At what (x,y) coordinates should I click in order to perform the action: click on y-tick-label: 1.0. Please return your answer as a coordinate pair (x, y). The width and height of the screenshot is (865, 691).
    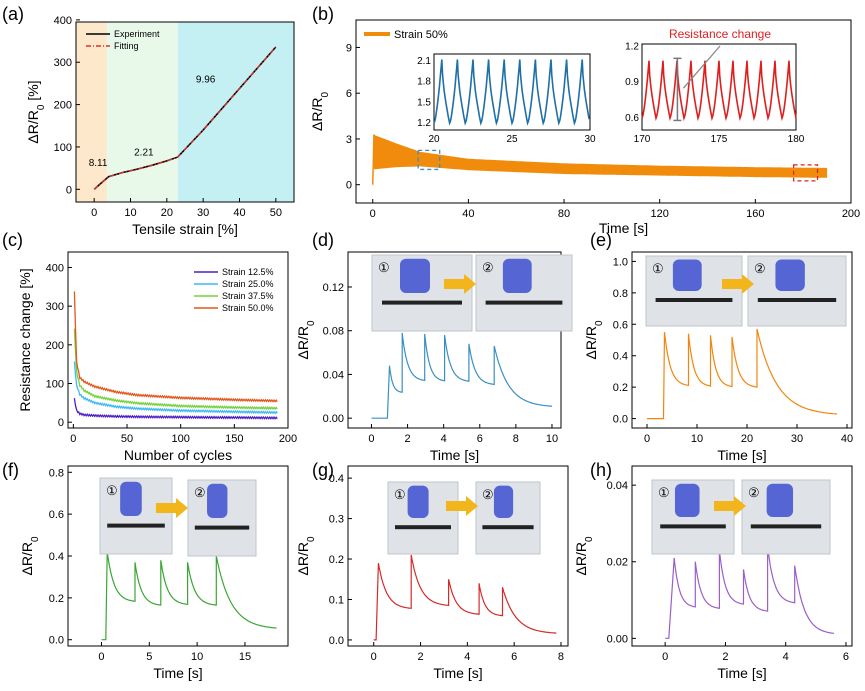
    Looking at the image, I should click on (620, 262).